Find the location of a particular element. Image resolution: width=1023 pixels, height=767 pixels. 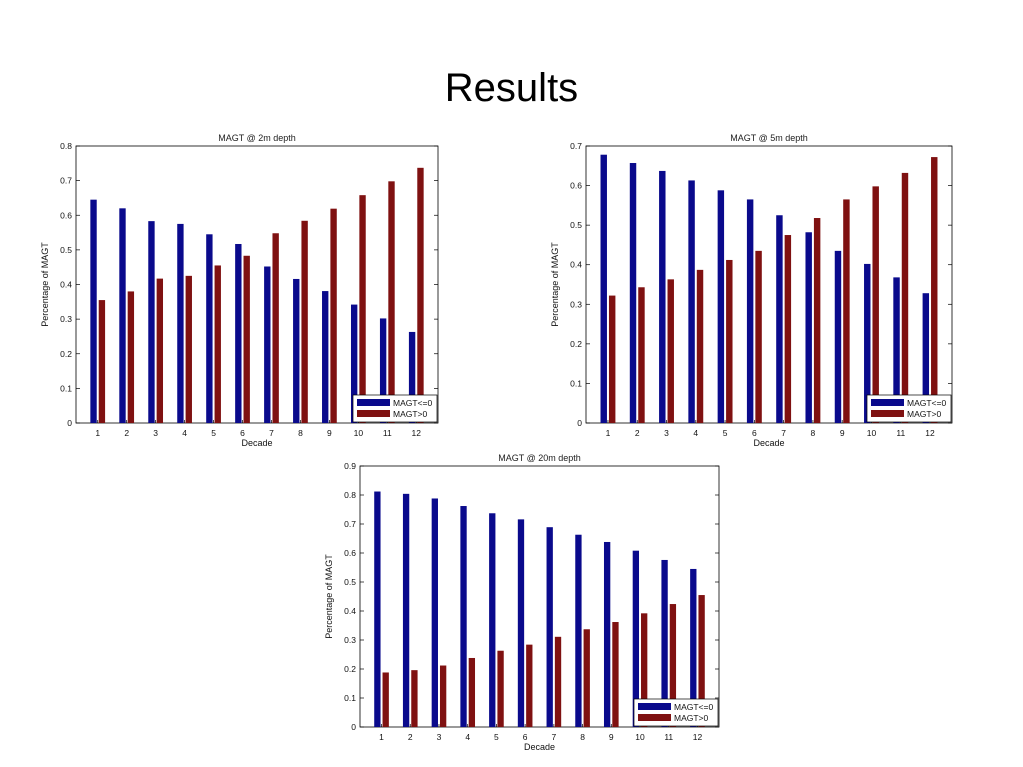

x-tick-label: 2 is located at coordinates (126, 433).